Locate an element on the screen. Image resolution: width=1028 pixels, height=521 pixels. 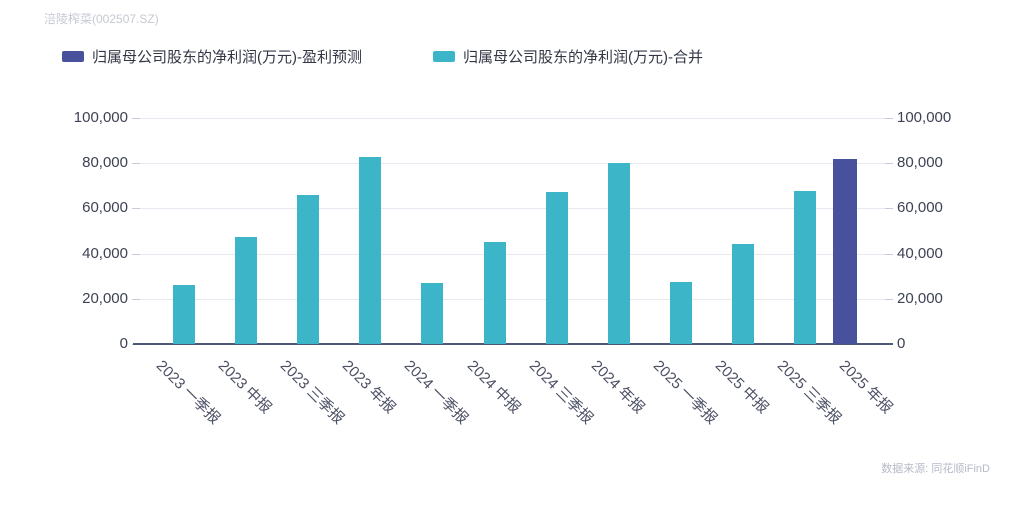
bar-2024 中报 is located at coordinates (494, 292).